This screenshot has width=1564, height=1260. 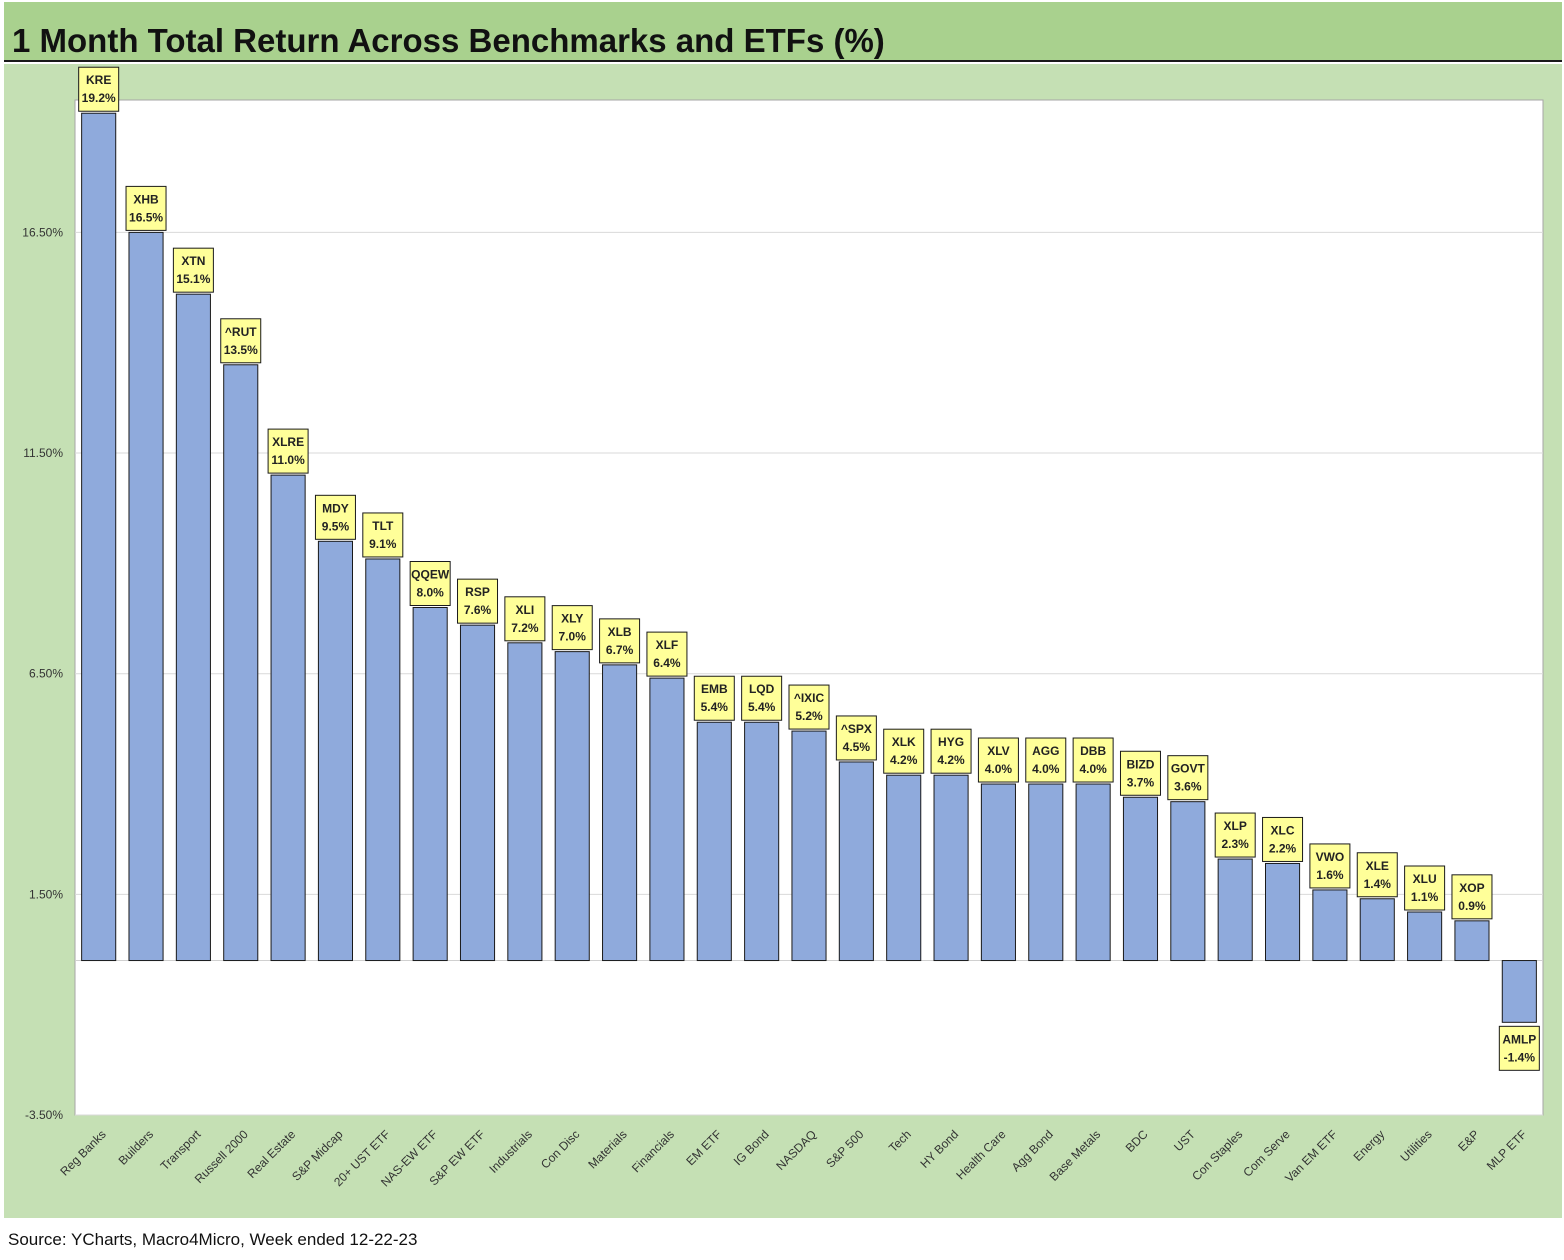 What do you see at coordinates (42, 232) in the screenshot?
I see `y-tick-label: 16.50%` at bounding box center [42, 232].